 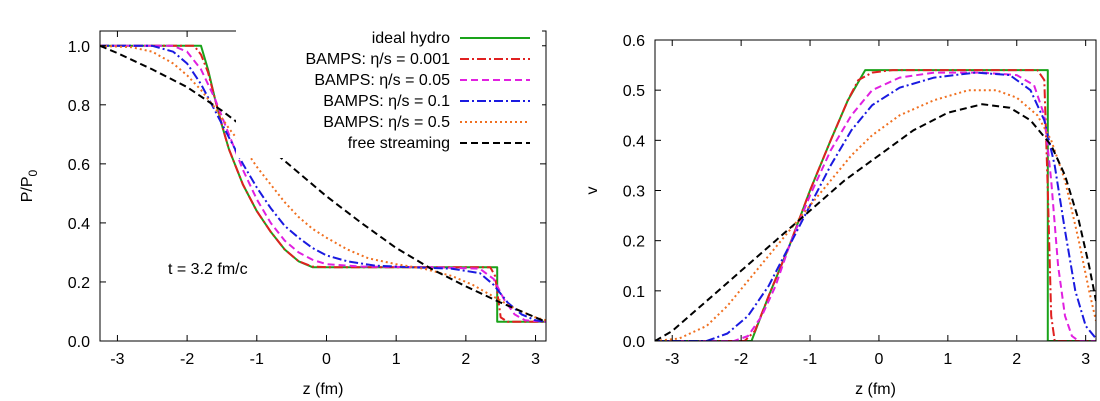 I want to click on legend-entry-label: ideal hydro, so click(x=411, y=38).